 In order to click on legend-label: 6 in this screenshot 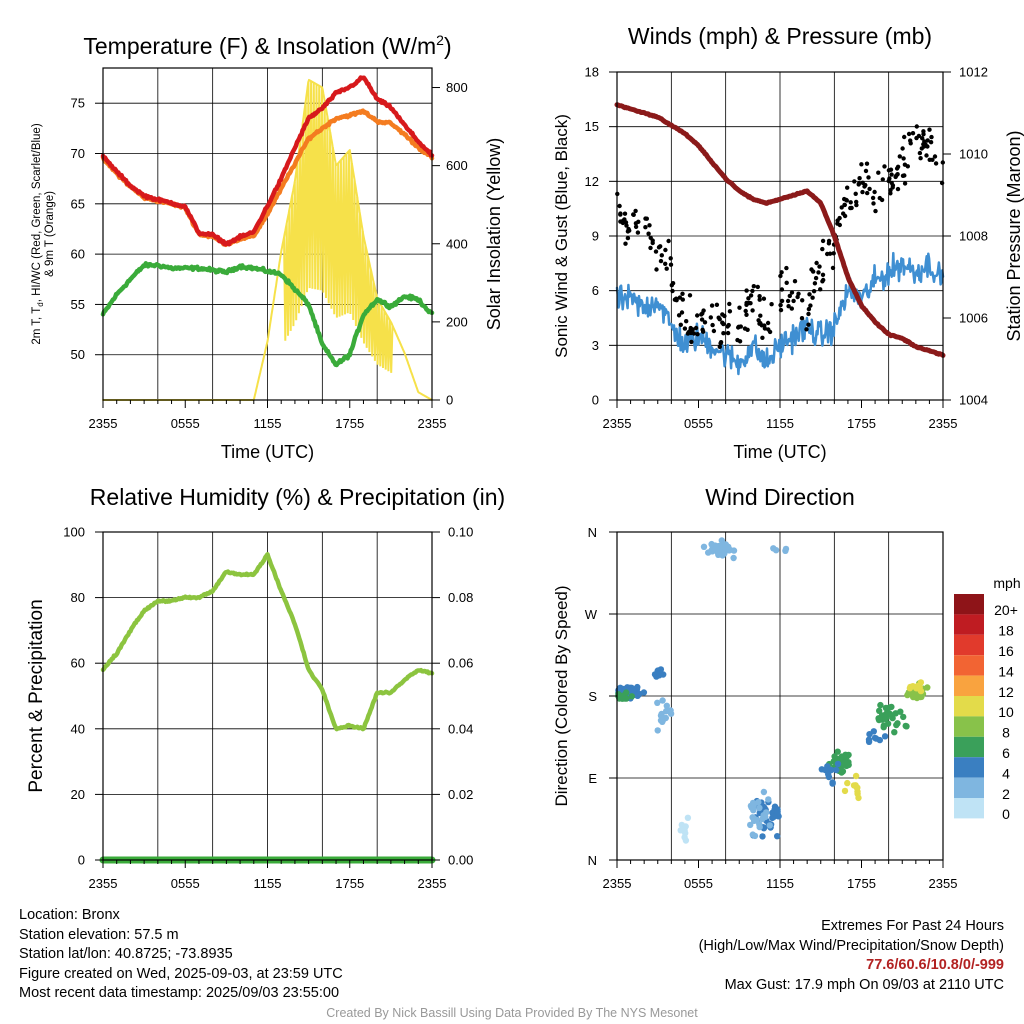, I will do `click(1006, 753)`.